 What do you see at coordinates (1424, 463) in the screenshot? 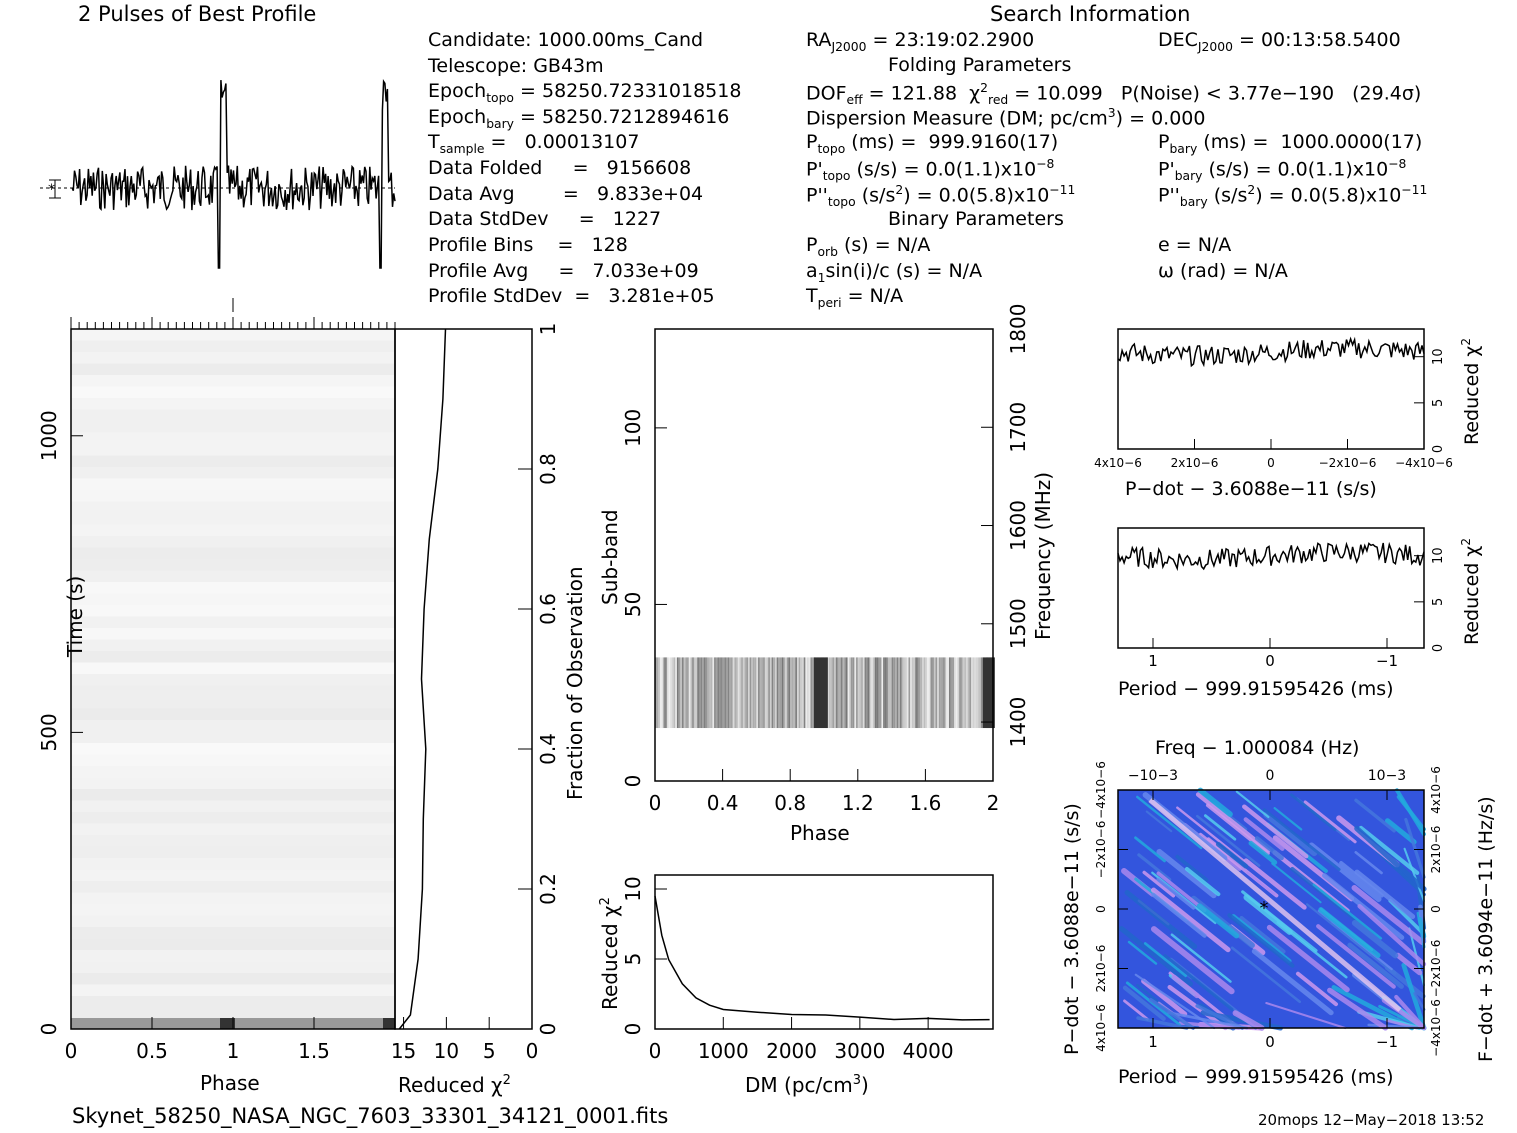
I see `small-xtick-label: −4x10−6` at bounding box center [1424, 463].